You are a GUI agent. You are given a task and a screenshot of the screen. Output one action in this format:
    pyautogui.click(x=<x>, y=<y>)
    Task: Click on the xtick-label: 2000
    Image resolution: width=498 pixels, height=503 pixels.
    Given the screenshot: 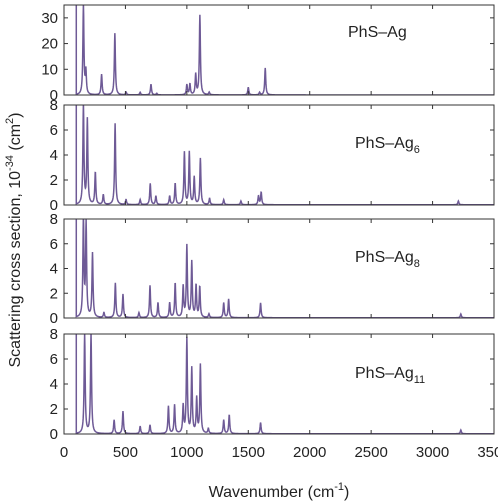 What is the action you would take?
    pyautogui.click(x=309, y=452)
    